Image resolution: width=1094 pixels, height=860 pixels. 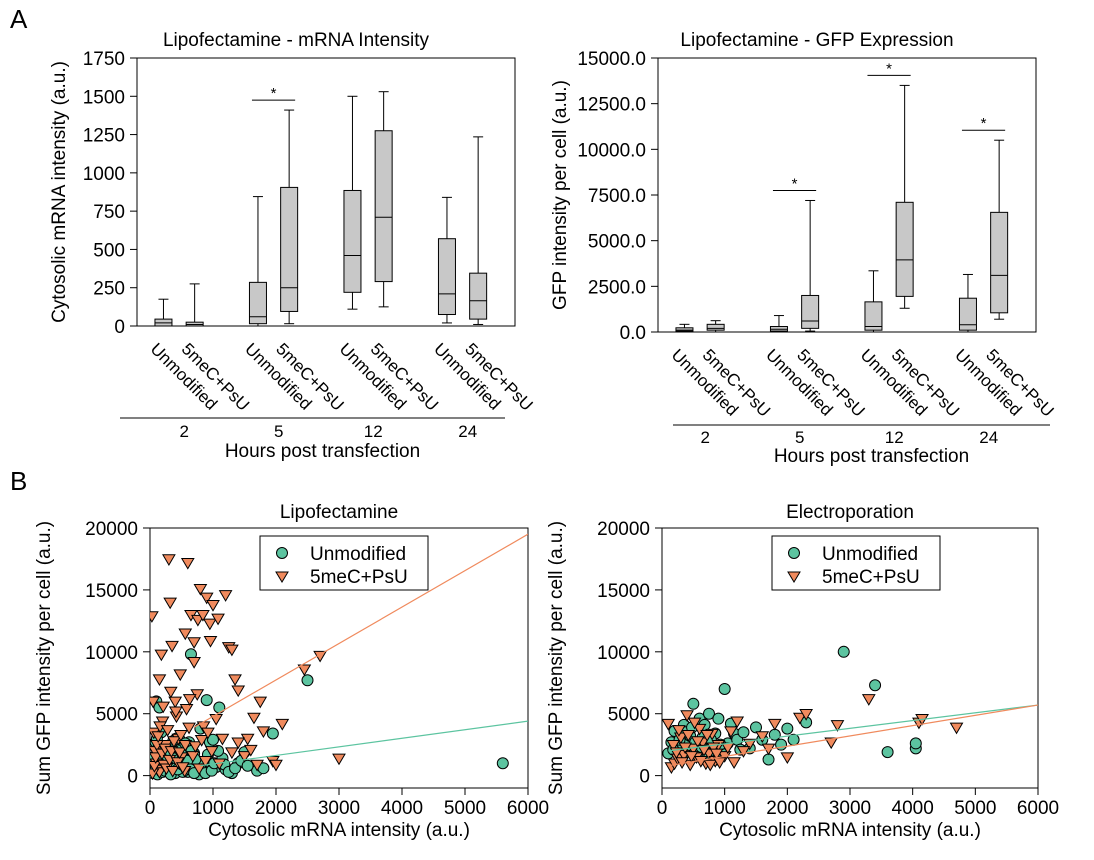 I want to click on x-tick-label: 5000, so click(x=975, y=808).